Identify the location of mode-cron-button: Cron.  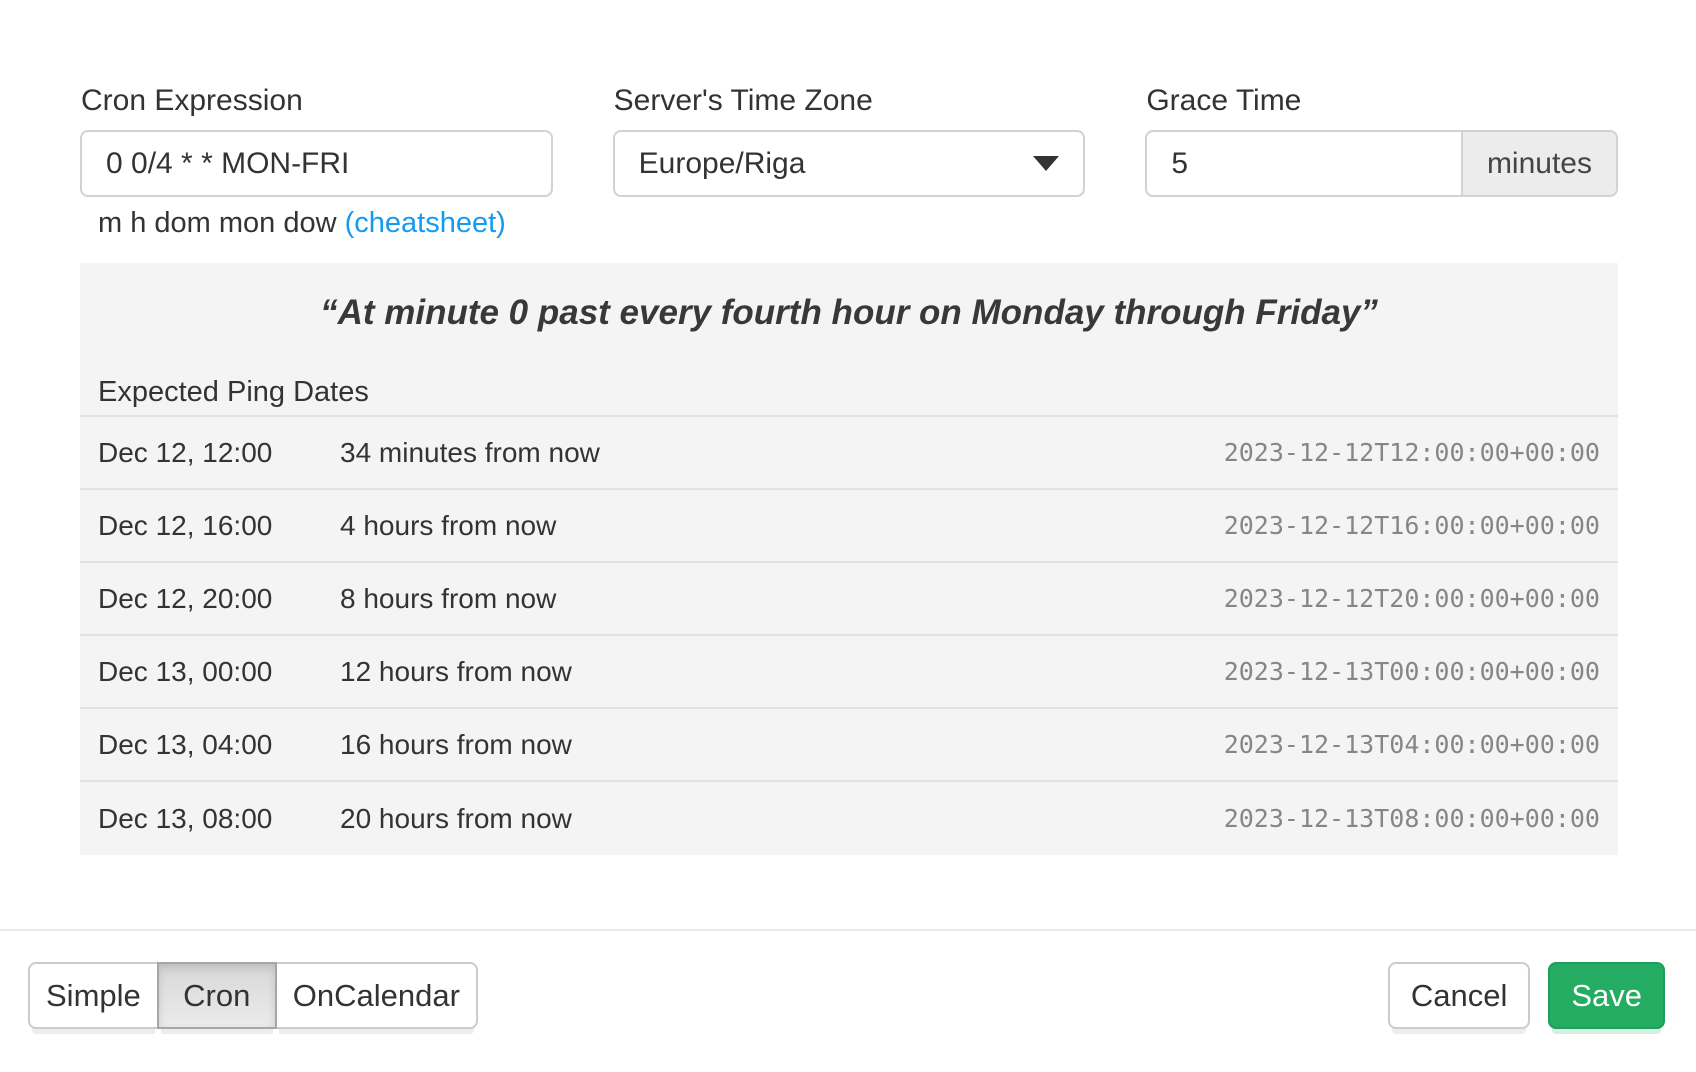
(216, 995).